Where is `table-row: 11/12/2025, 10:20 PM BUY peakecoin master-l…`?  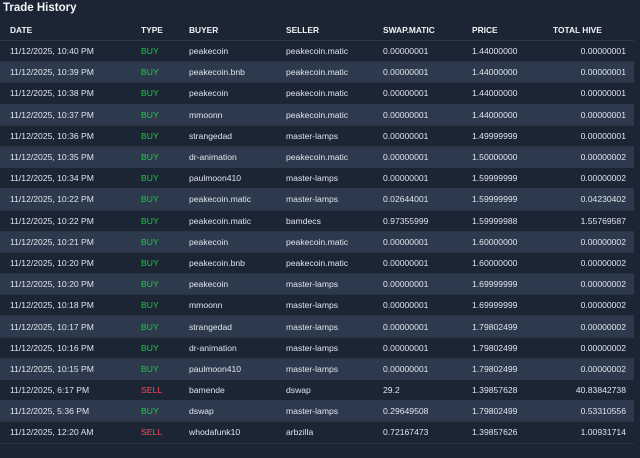
table-row: 11/12/2025, 10:20 PM BUY peakecoin master-l… is located at coordinates (317, 284).